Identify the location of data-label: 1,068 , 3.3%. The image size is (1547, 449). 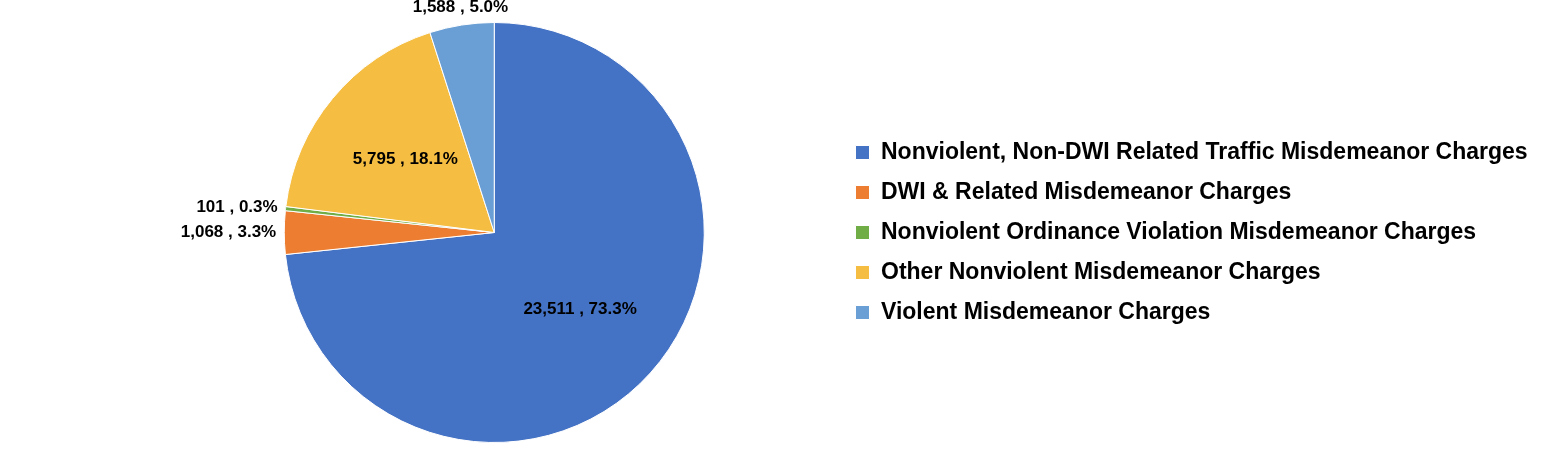
(228, 232).